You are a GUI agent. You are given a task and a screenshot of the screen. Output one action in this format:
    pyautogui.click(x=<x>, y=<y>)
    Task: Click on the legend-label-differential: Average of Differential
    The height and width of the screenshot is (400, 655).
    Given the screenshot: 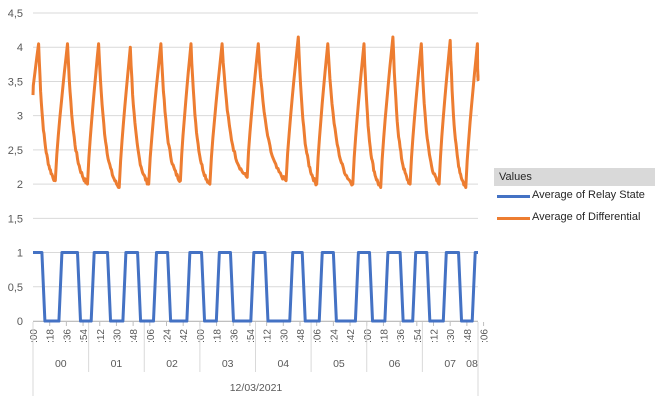 What is the action you would take?
    pyautogui.click(x=586, y=217)
    